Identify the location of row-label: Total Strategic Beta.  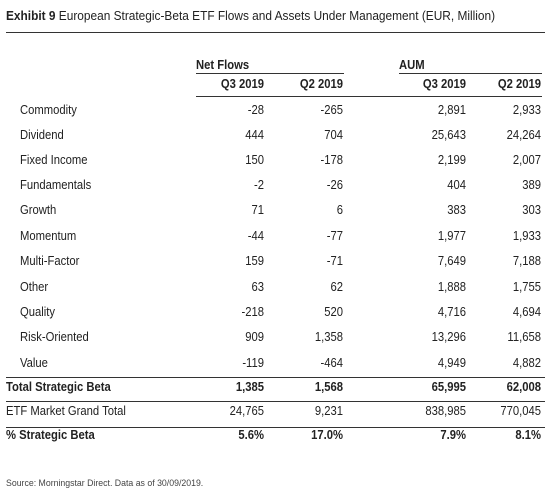
(58, 387).